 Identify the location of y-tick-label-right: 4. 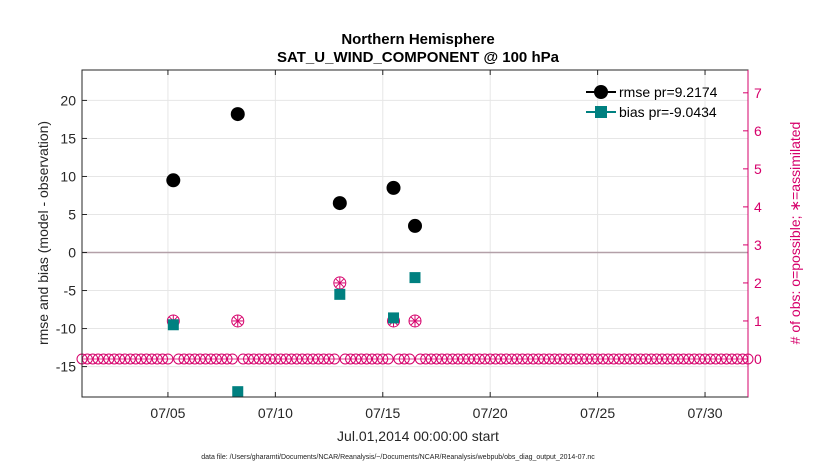
(758, 207).